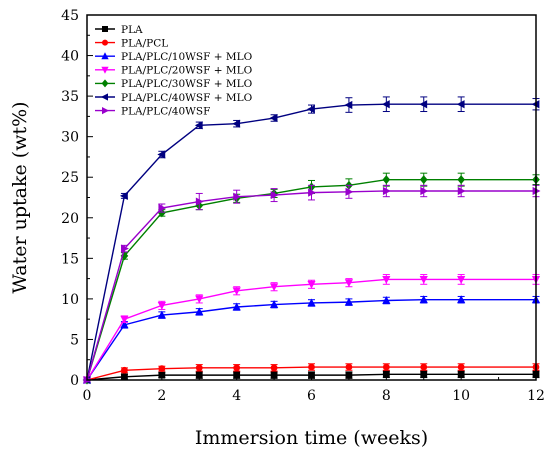  I want to click on y-tick-label: 25, so click(70, 178).